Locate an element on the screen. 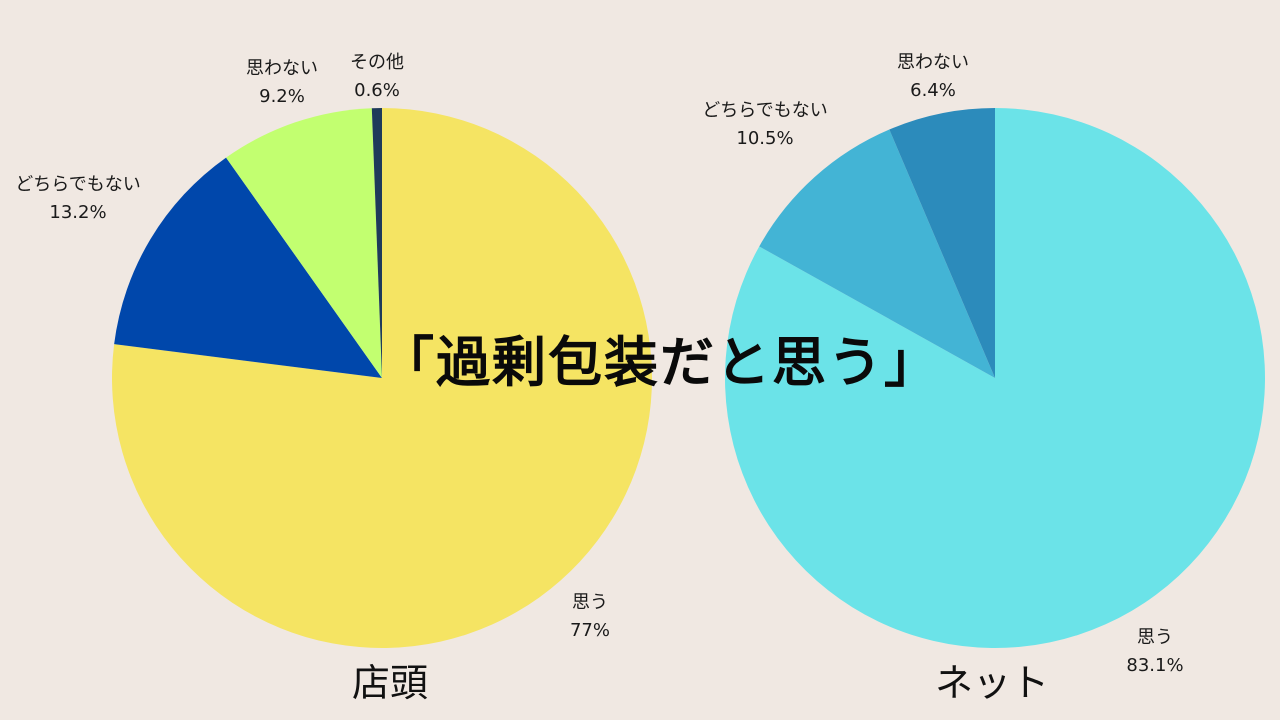 The image size is (1280, 720). slice-value-label: 10.5% is located at coordinates (764, 138).